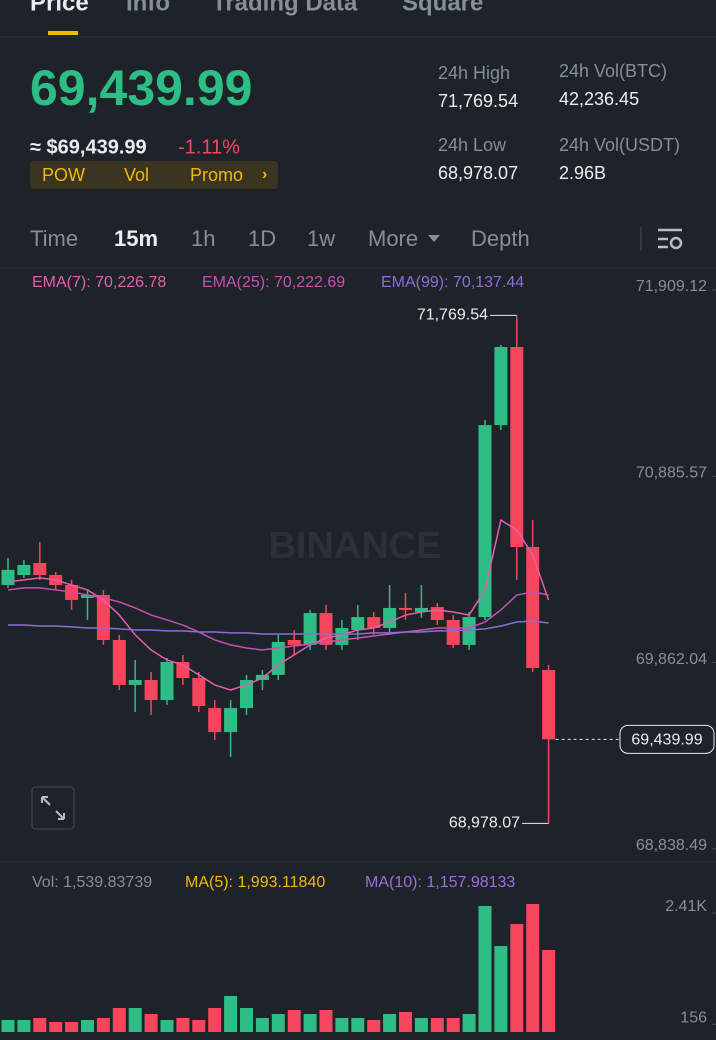 The width and height of the screenshot is (716, 1040). Describe the element at coordinates (452, 315) in the screenshot. I see `high-label: 71,769.54` at that location.